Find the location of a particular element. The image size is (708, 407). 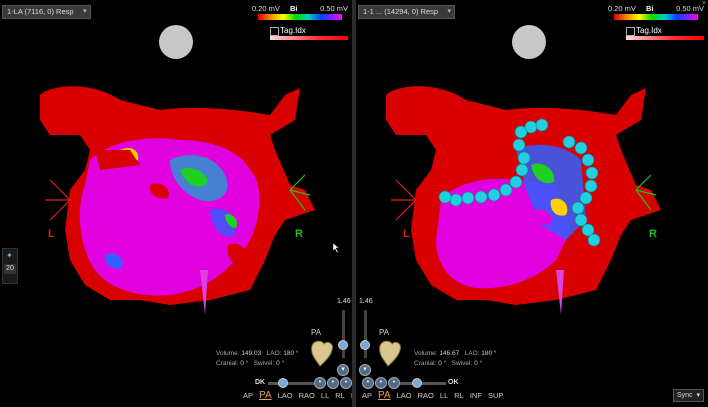

volume-value: 149.03 is located at coordinates (251, 353).